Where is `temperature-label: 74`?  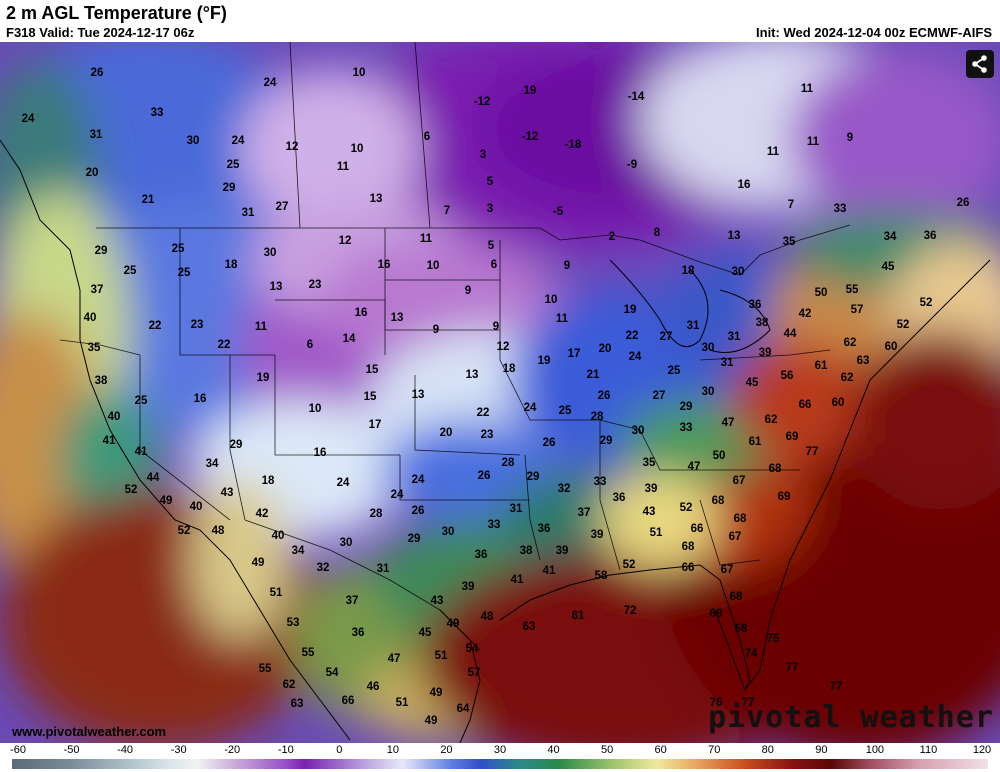
temperature-label: 74 is located at coordinates (751, 654).